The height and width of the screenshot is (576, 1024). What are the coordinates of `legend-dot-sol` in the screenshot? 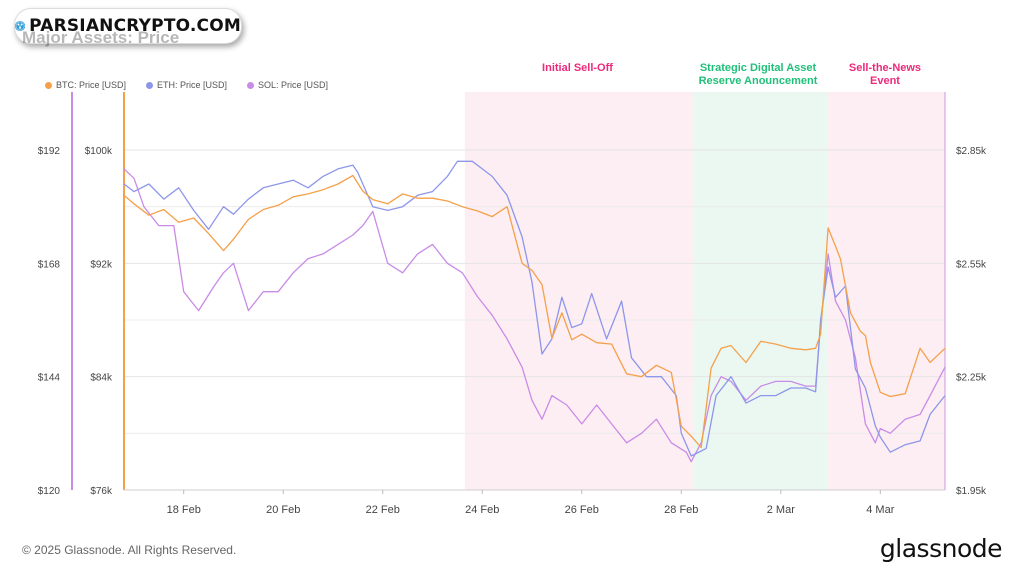 It's located at (251, 85).